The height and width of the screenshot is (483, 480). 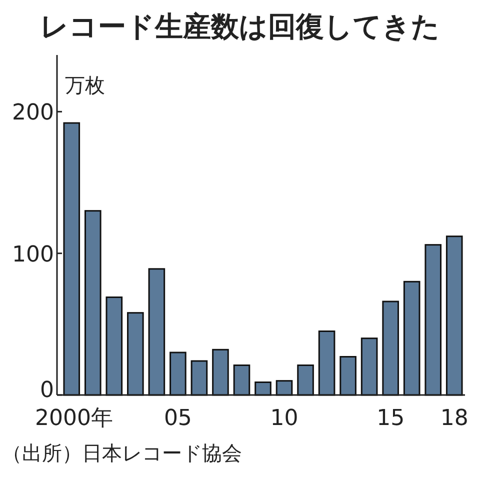 What do you see at coordinates (33, 113) in the screenshot?
I see `y-tick-label: 200` at bounding box center [33, 113].